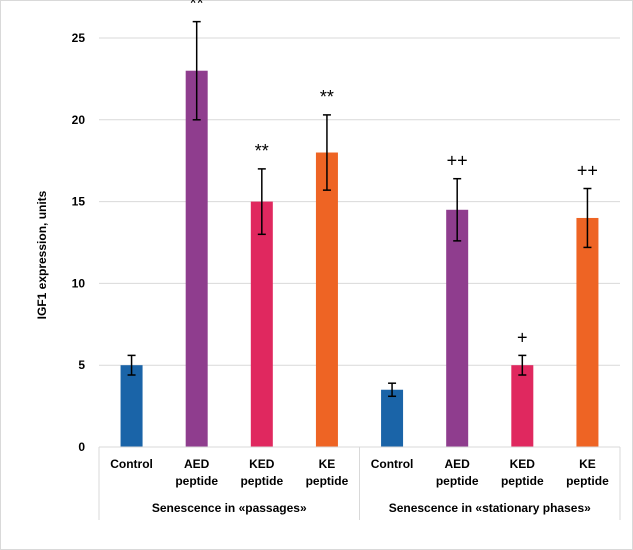 This screenshot has width=633, height=550. What do you see at coordinates (490, 508) in the screenshot?
I see `group-label: Senescence in «stationary phases»` at bounding box center [490, 508].